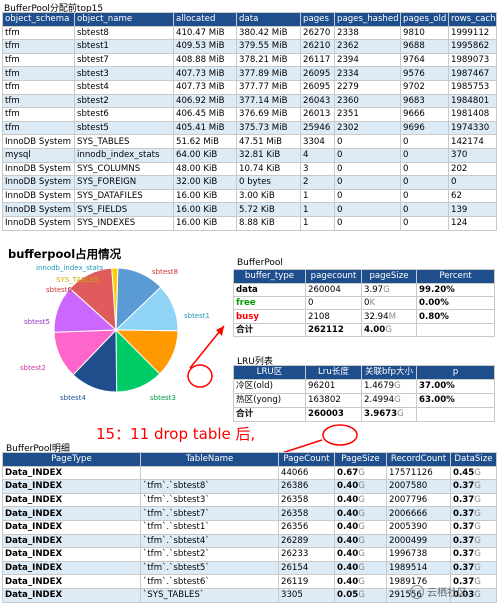 Image resolution: width=500 pixels, height=615 pixels. I want to click on table-name-cell: `tfm`.`sbtest2`, so click(209, 554).